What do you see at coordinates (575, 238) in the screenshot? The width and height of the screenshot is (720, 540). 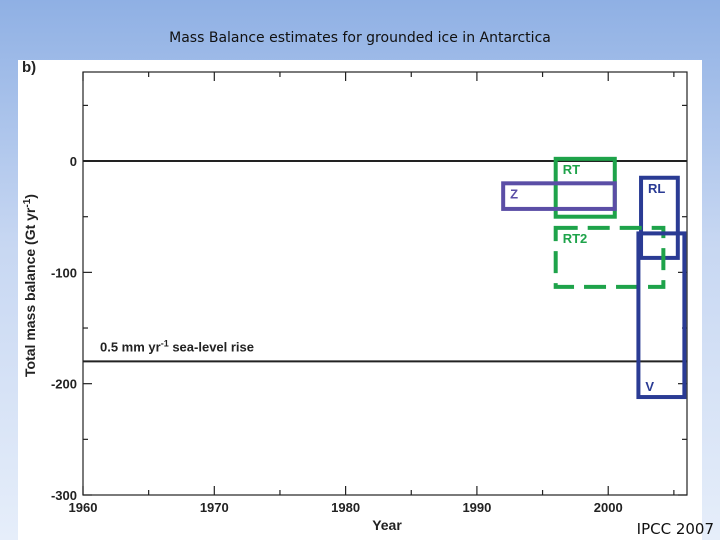 I see `estimate-label-rt2: RT2` at bounding box center [575, 238].